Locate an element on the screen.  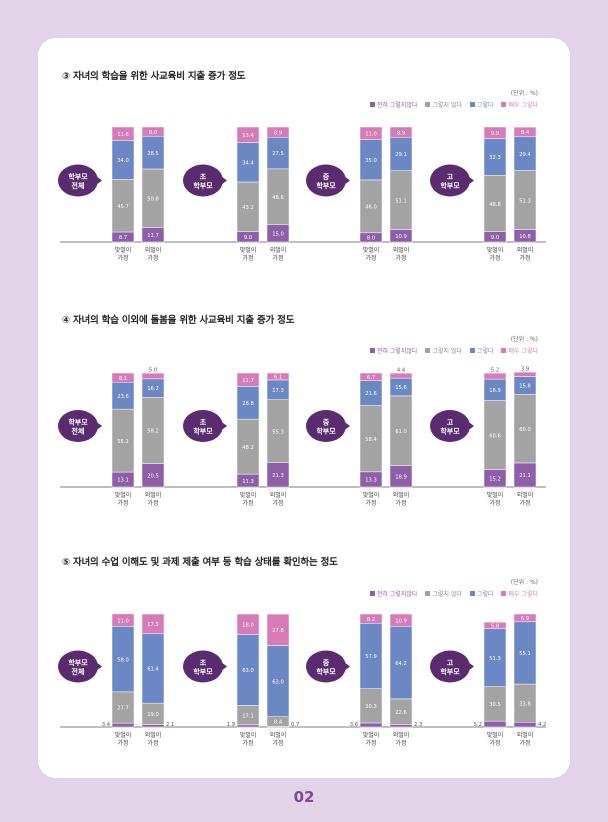
data-label: 18.9 is located at coordinates (401, 477).